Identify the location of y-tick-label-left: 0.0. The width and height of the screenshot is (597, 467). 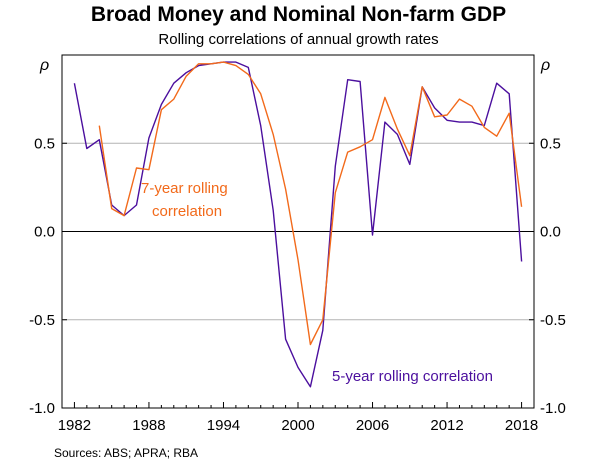
(44, 232).